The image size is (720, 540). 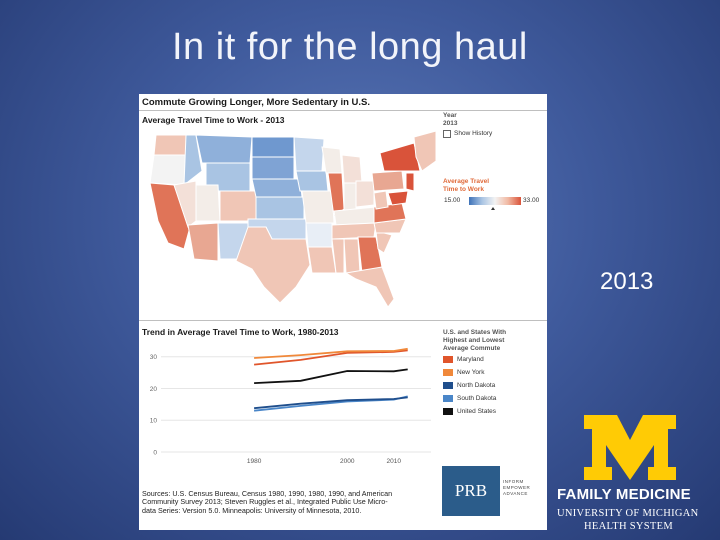 I want to click on legend-swatch-united-states, so click(x=448, y=411).